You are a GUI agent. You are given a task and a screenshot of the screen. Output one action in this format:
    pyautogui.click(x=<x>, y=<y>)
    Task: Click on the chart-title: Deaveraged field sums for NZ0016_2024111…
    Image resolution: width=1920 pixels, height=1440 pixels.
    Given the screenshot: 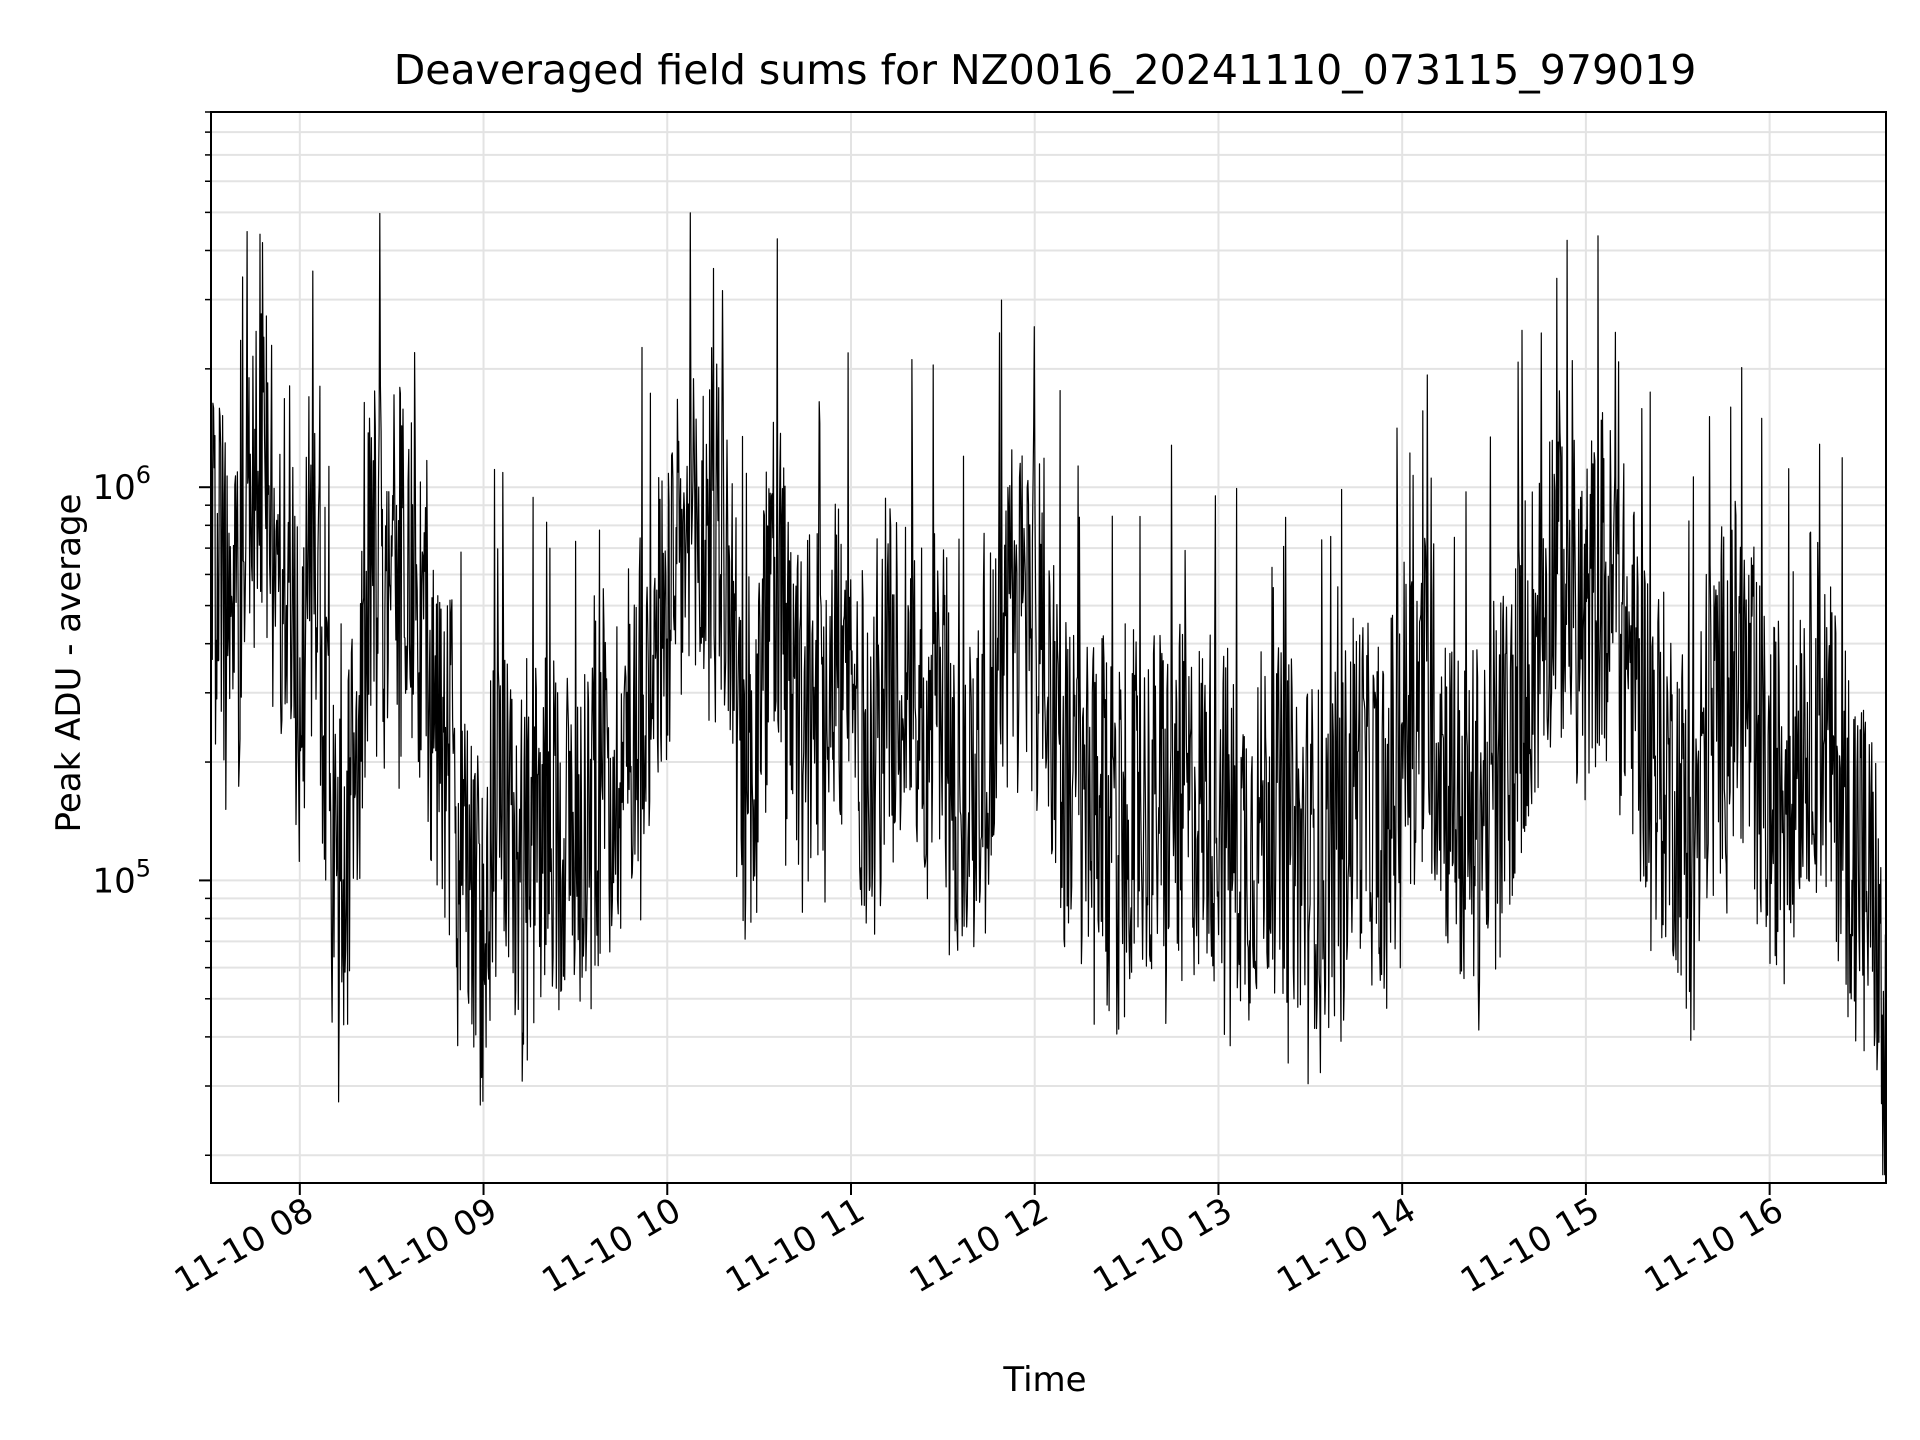 What is the action you would take?
    pyautogui.click(x=1045, y=70)
    